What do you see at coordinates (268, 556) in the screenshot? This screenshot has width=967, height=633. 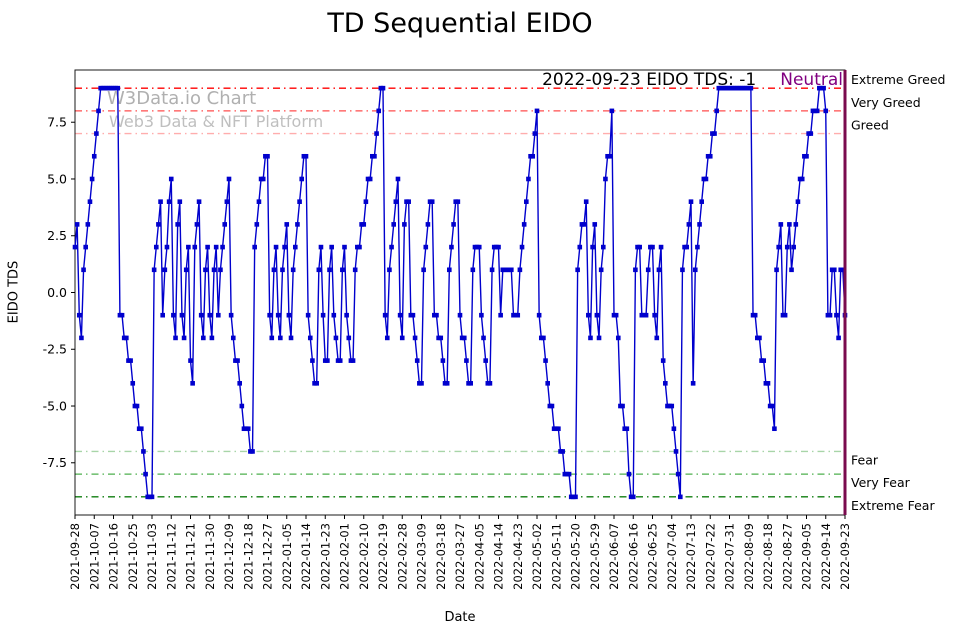 I see `x-tick-label: 2021-12-27` at bounding box center [268, 556].